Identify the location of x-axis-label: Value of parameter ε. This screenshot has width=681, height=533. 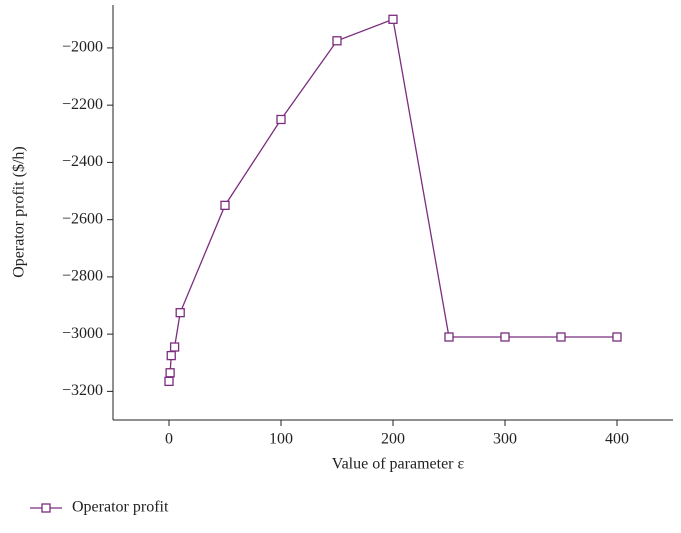
(398, 464).